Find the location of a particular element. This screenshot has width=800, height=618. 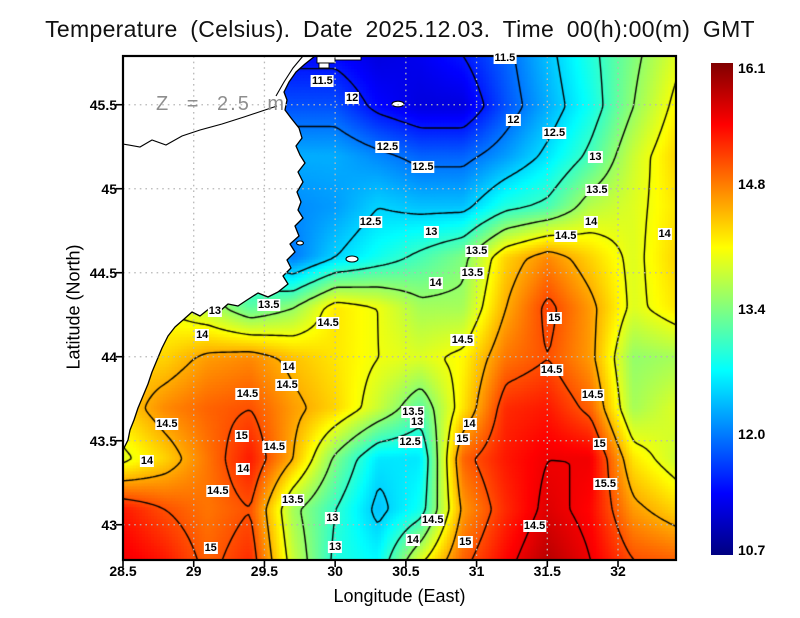

y-tick-label: 45.5 is located at coordinates (103, 104).